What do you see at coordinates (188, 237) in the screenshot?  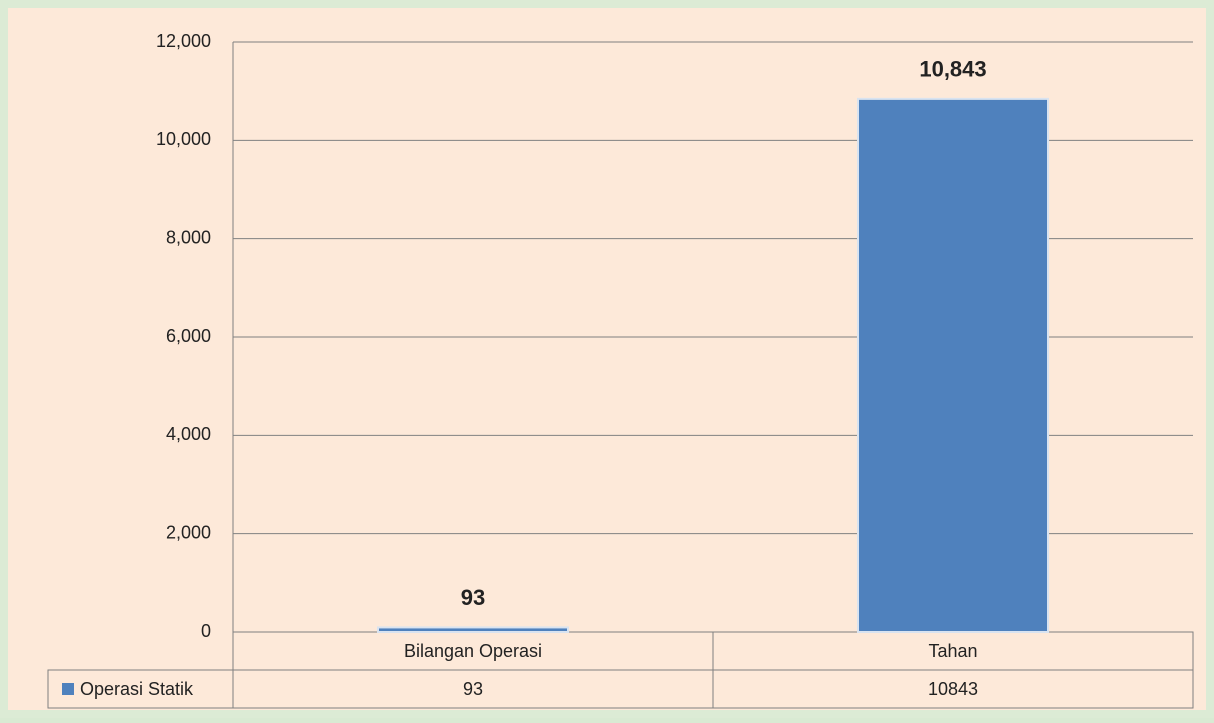 I see `y-tick-label: 8,000` at bounding box center [188, 237].